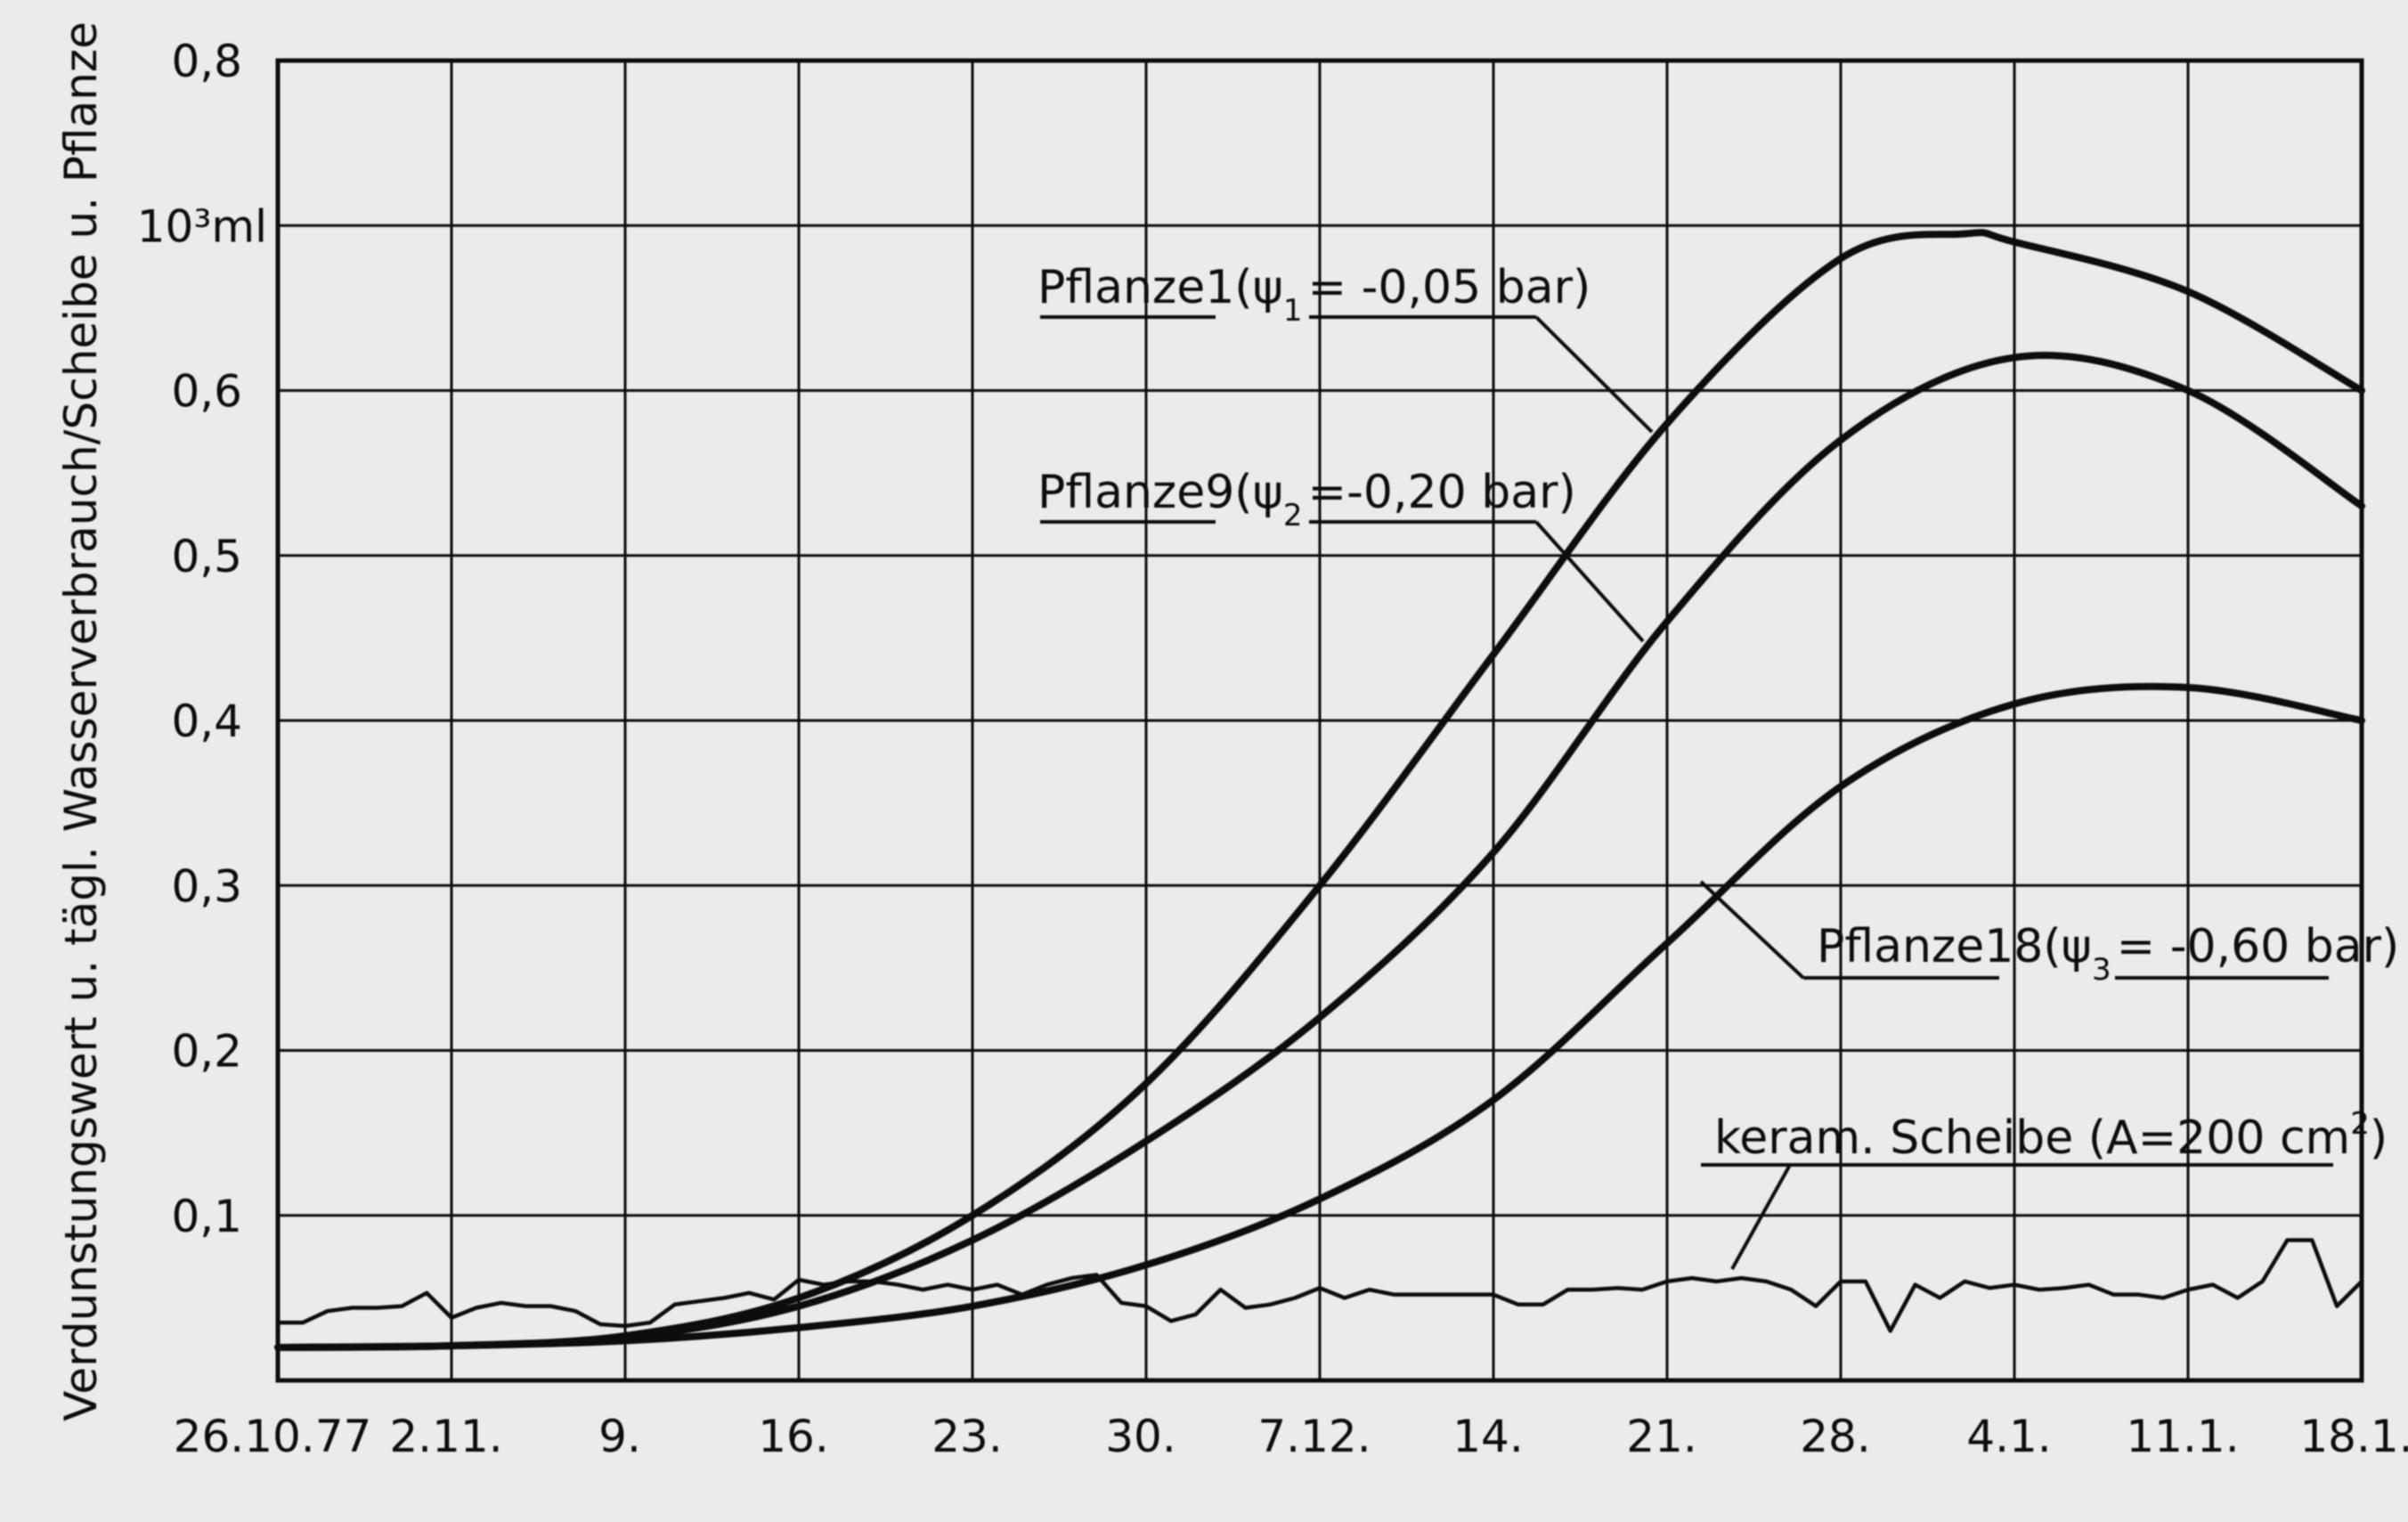  Describe the element at coordinates (967, 1436) in the screenshot. I see `x-tick-label: 23.` at that location.